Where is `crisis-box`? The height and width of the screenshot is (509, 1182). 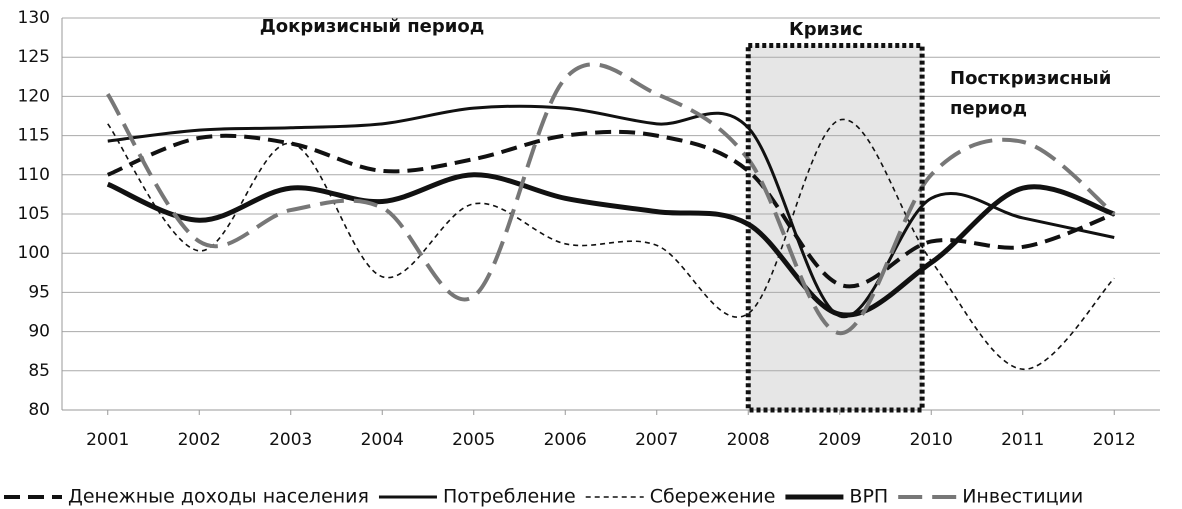
crisis-box is located at coordinates (835, 227).